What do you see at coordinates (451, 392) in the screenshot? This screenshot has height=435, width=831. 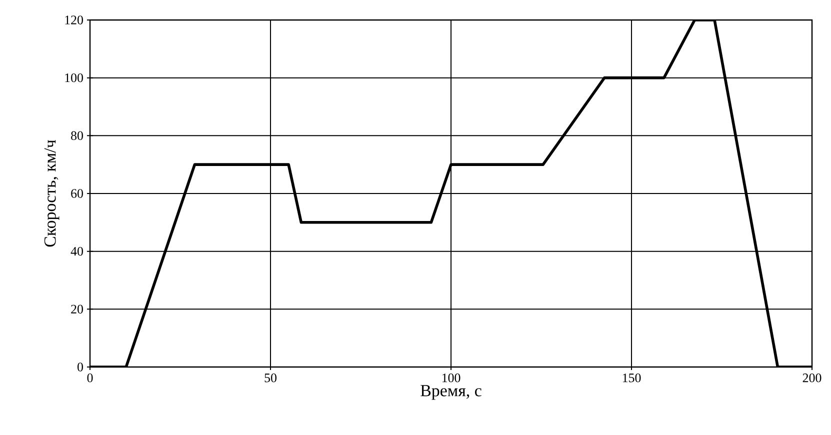 I see `x-axis-title: Время, с` at bounding box center [451, 392].